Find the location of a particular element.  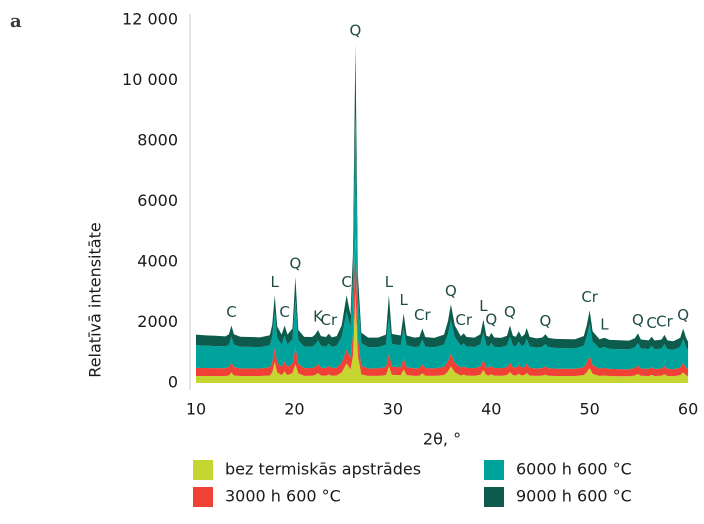

x-tick-label: 40 is located at coordinates (491, 409).